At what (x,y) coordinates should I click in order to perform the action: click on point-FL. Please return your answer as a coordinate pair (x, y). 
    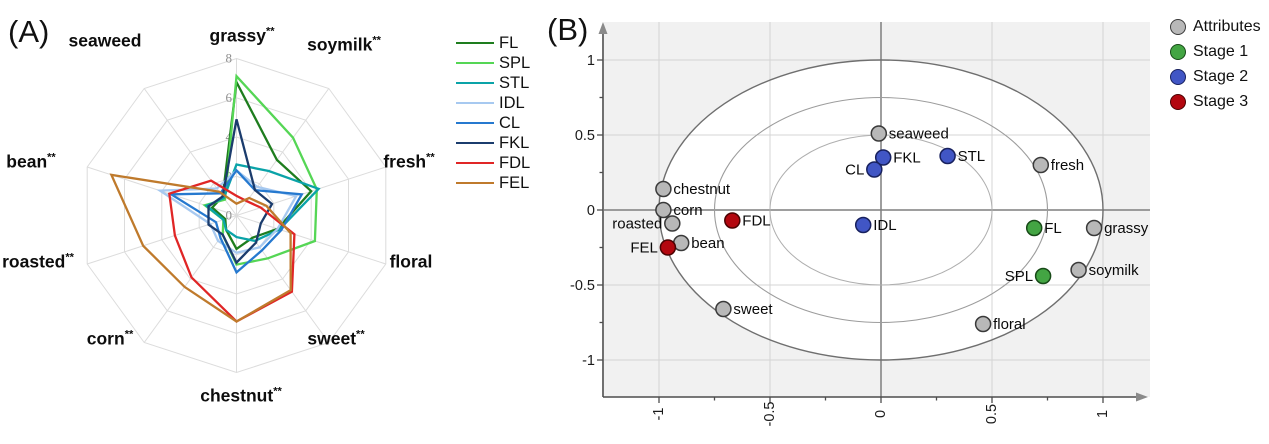
    Looking at the image, I should click on (1034, 228).